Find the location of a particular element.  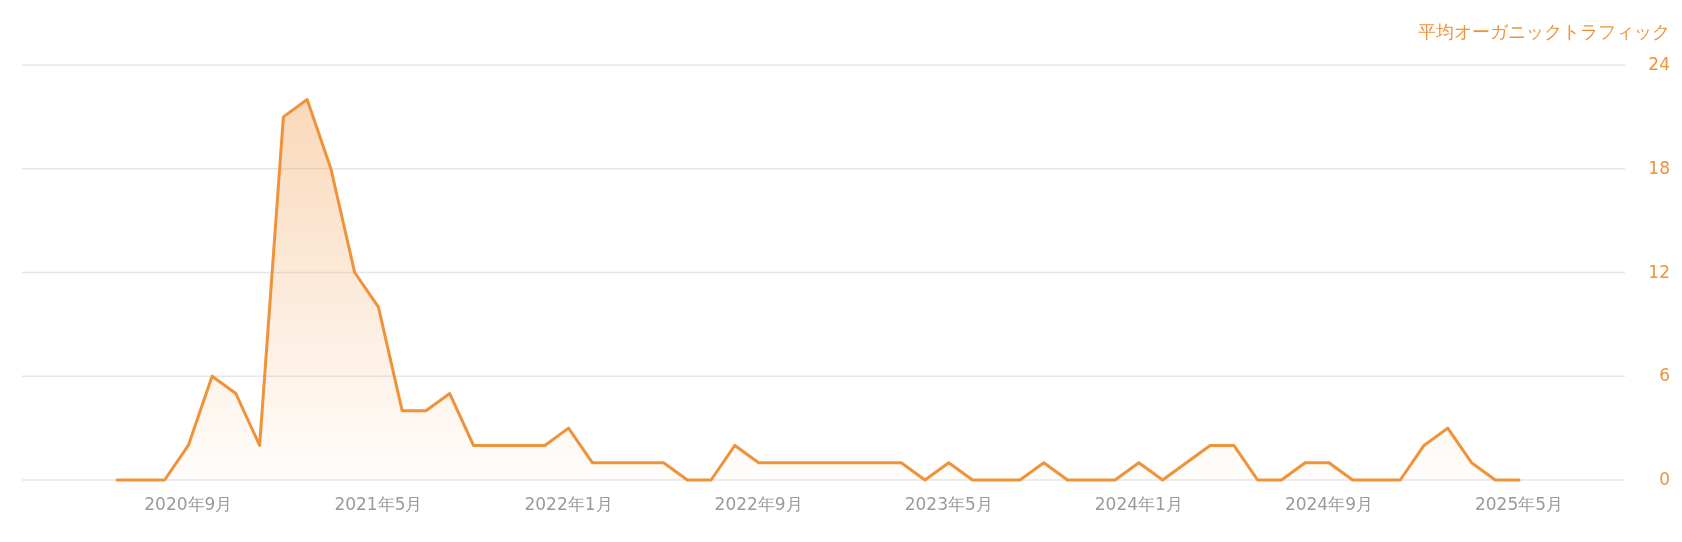

x-tick-label: 2024年1月 is located at coordinates (1138, 504).